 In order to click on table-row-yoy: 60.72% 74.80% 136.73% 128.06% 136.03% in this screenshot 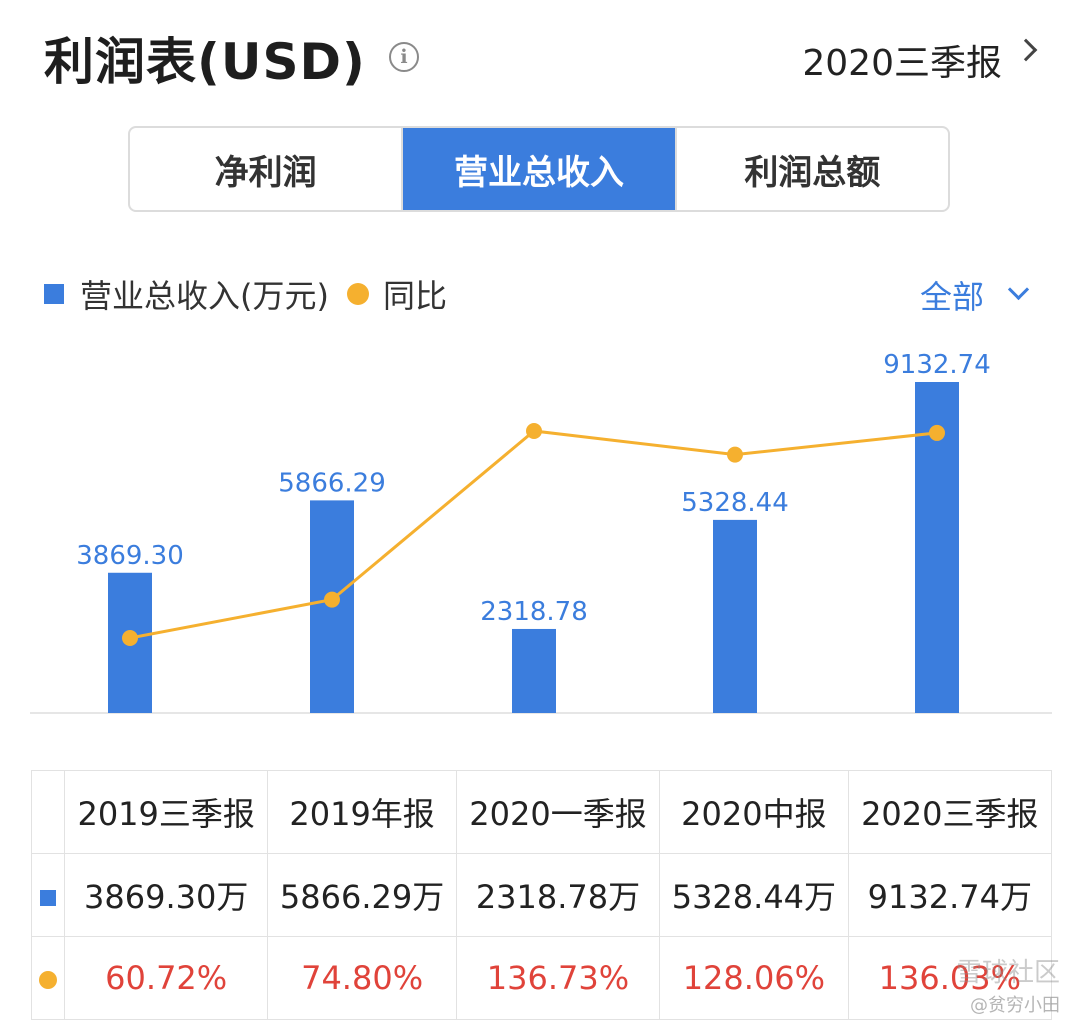, I will do `click(542, 978)`.